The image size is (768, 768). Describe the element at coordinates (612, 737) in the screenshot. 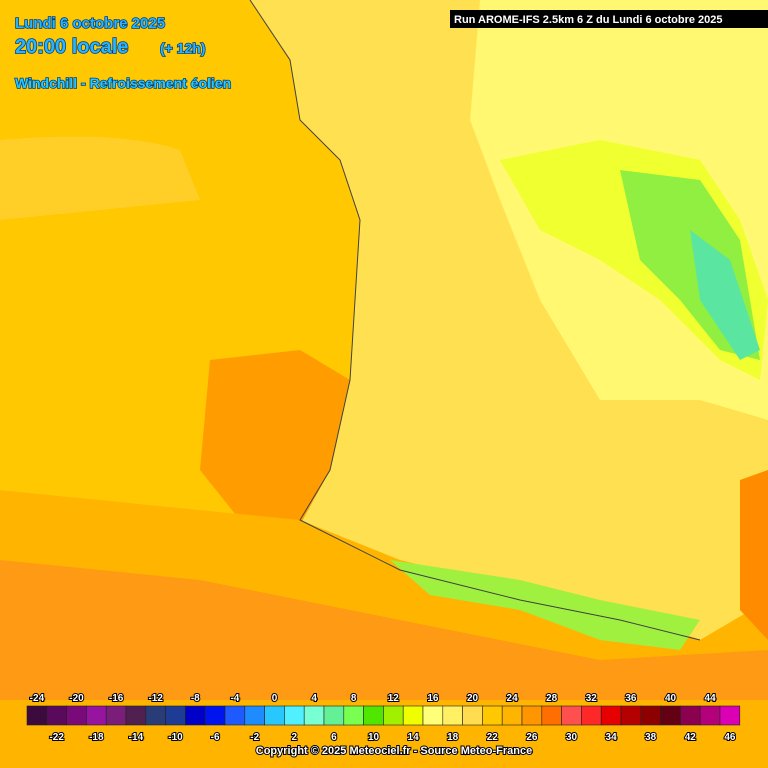

I see `legend-label: 34` at that location.